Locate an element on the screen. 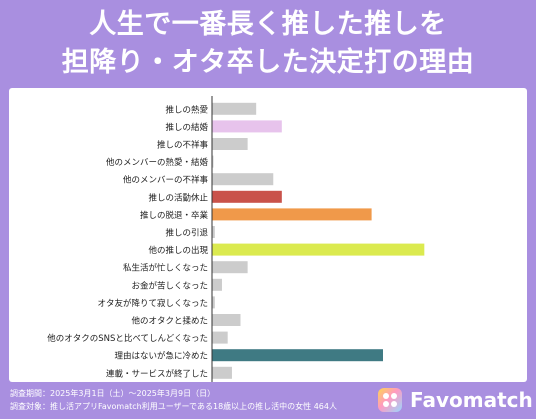  category-label: 理由はないが急に冷めた is located at coordinates (161, 356).